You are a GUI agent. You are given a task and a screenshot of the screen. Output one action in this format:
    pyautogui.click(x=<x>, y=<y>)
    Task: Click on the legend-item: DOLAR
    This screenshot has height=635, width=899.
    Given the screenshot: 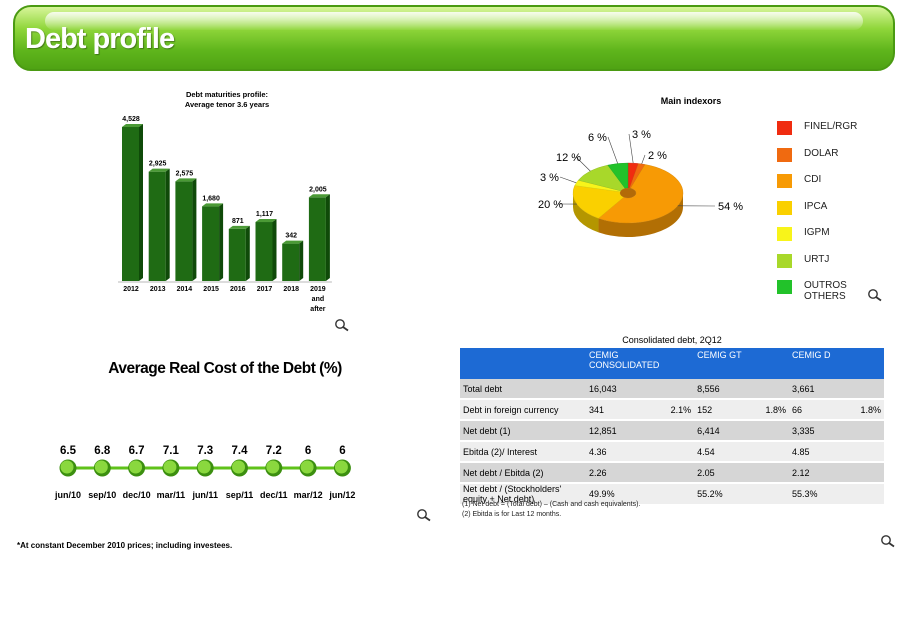 What is the action you would take?
    pyautogui.click(x=808, y=154)
    